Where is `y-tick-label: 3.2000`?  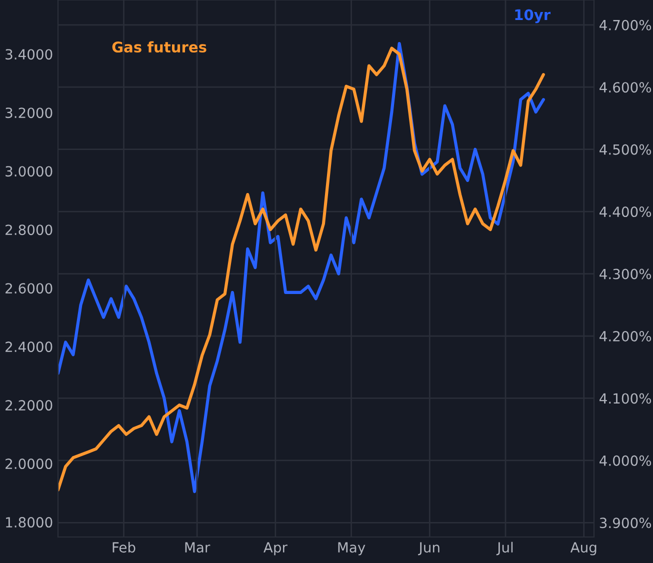
y-tick-label: 3.2000 is located at coordinates (29, 113).